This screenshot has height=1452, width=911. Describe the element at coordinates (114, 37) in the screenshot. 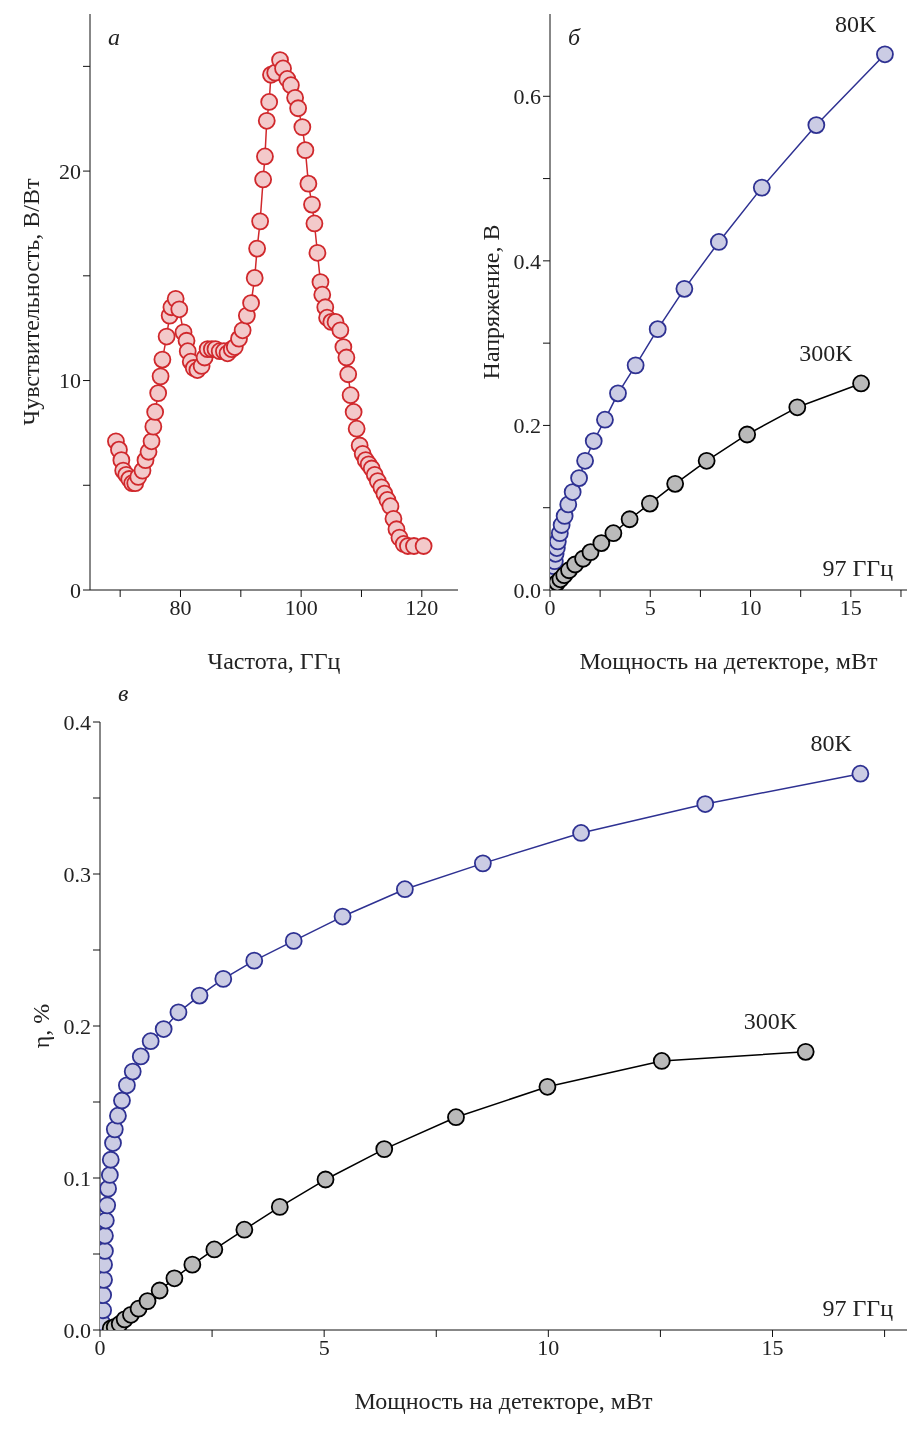

I see `chart-title: а` at that location.